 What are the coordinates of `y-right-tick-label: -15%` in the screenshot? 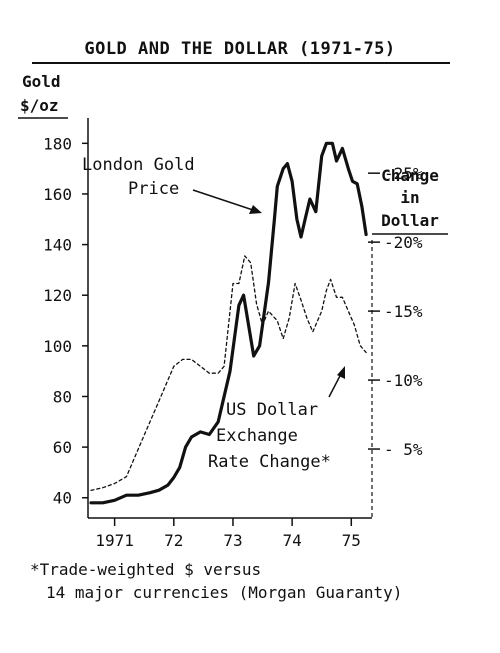 It's located at (403, 311).